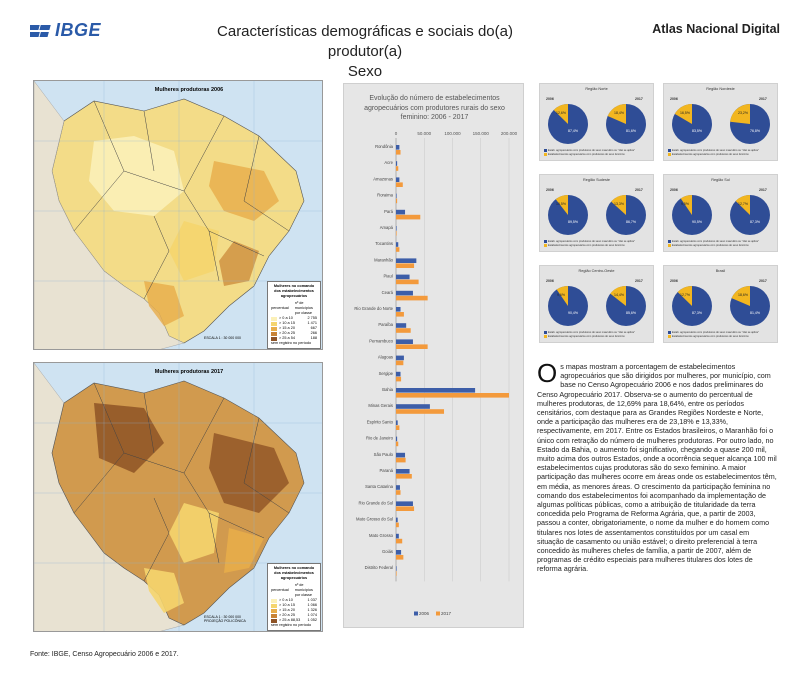  I want to click on pie-graphic: 10,5% 89,5% 13,3% 86,7%, so click(597, 215).